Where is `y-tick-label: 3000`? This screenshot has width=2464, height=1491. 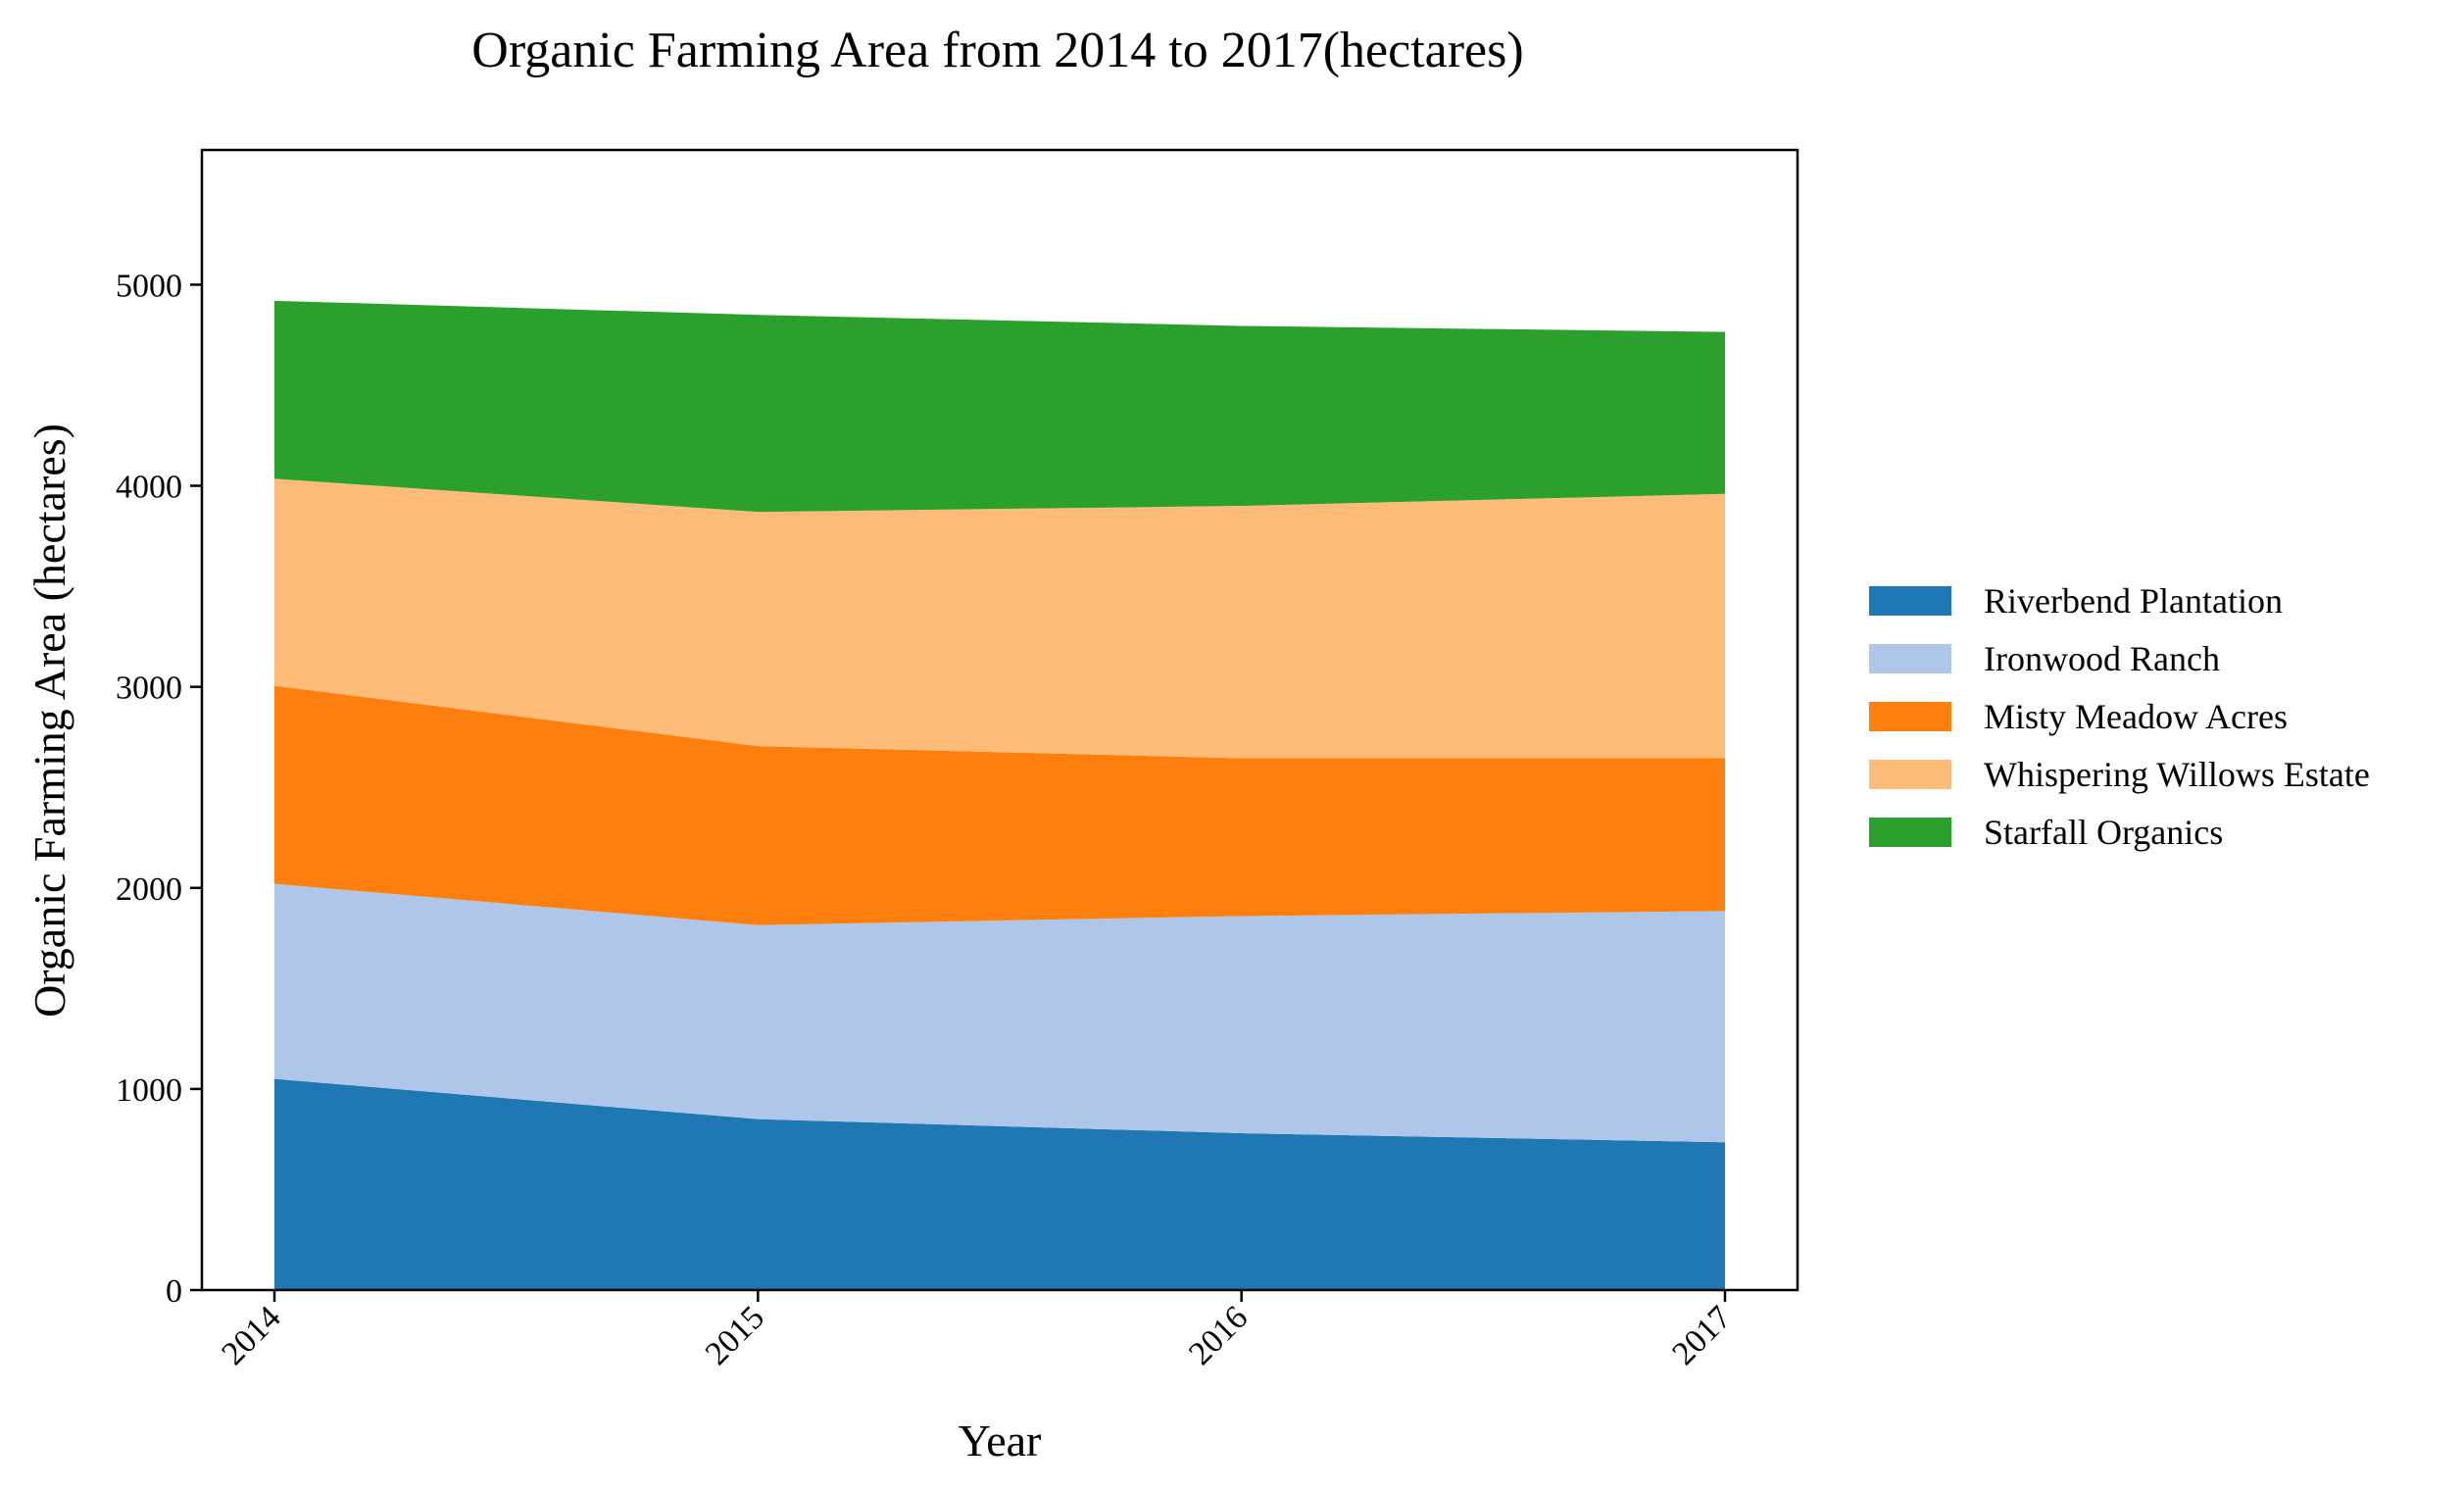
y-tick-label: 3000 is located at coordinates (149, 689).